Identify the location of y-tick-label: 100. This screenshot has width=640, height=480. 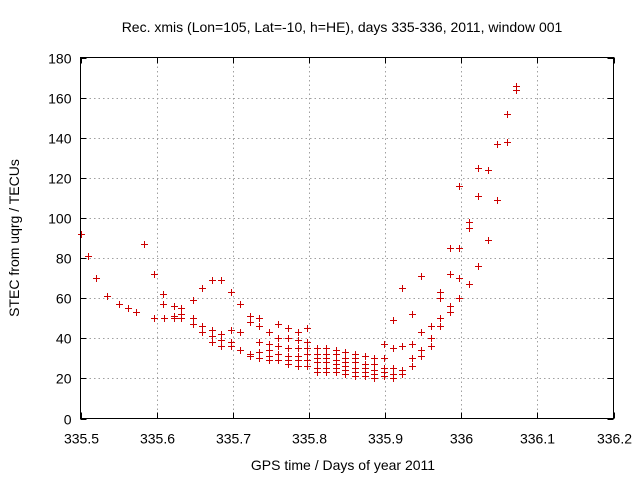
(60, 219).